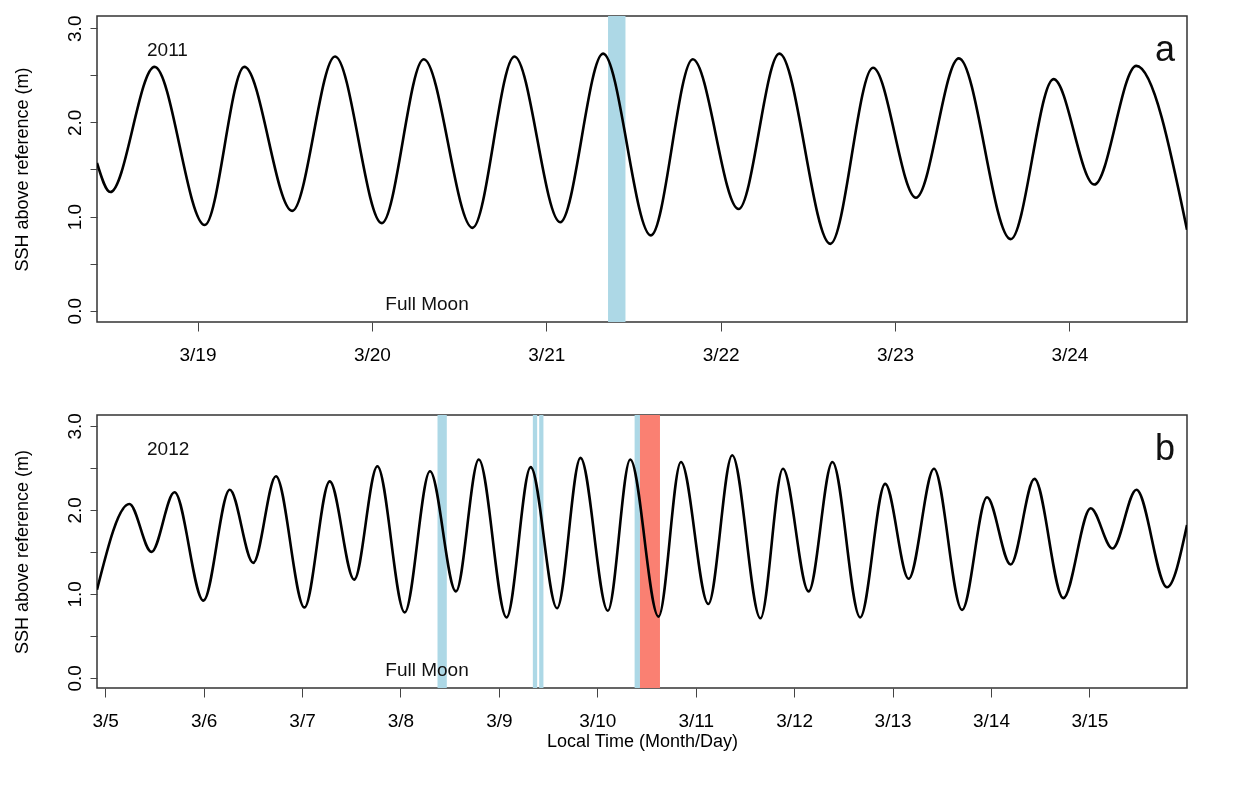 The height and width of the screenshot is (791, 1233). I want to click on x-tick-label: 3/11, so click(696, 720).